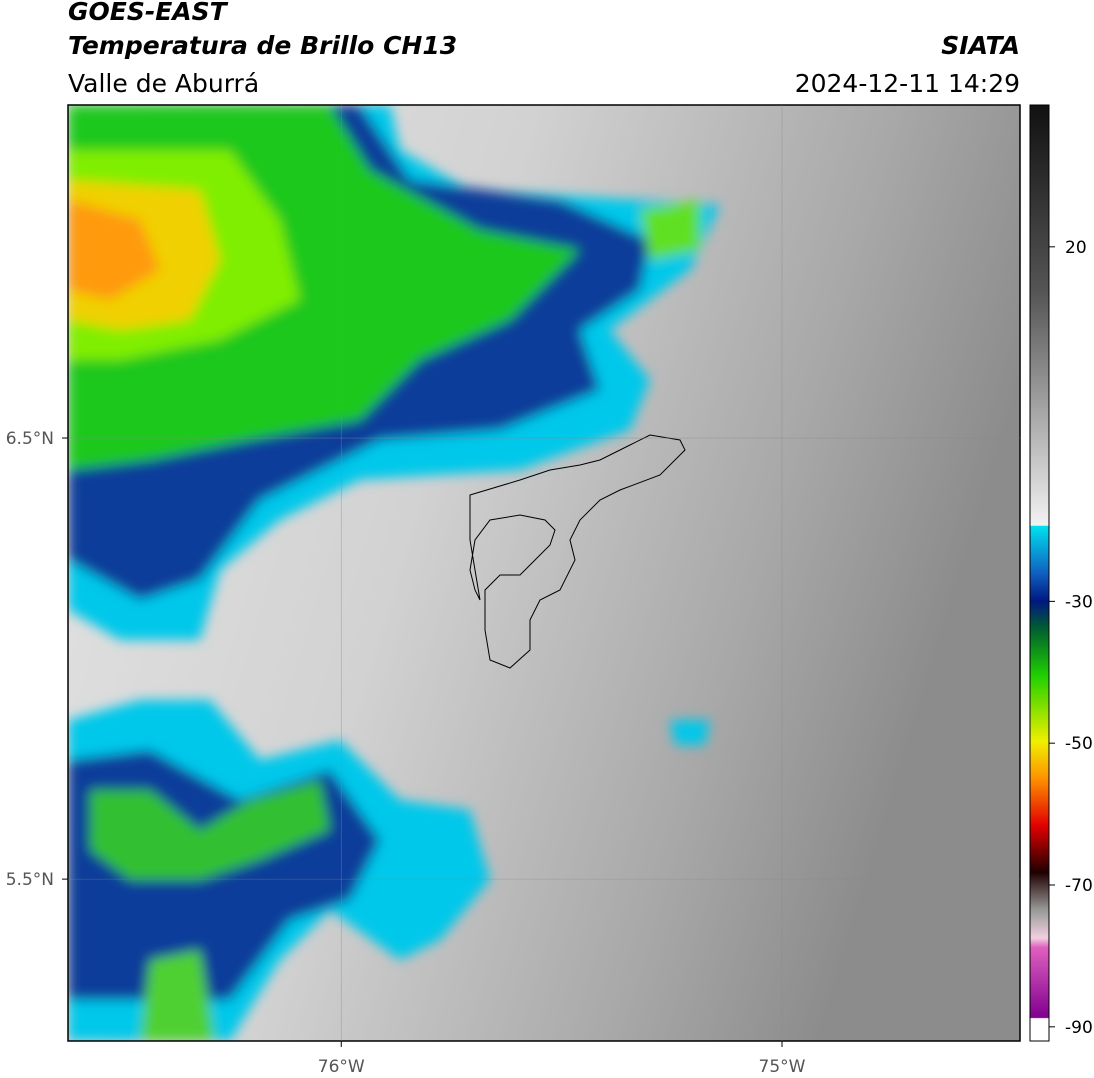 Image resolution: width=1094 pixels, height=1078 pixels. I want to click on colorbar-tick-label: 20, so click(1076, 248).